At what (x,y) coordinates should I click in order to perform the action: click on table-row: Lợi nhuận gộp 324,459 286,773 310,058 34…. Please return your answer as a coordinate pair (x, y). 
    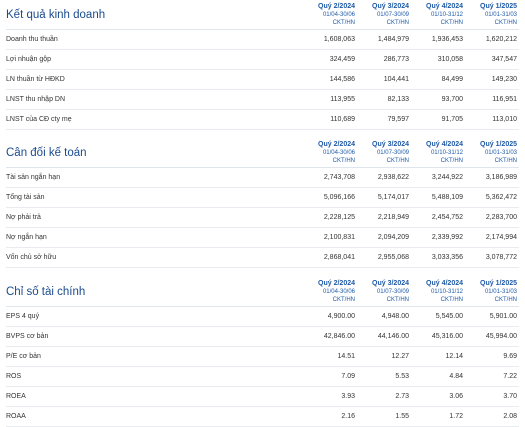
    Looking at the image, I should click on (262, 60).